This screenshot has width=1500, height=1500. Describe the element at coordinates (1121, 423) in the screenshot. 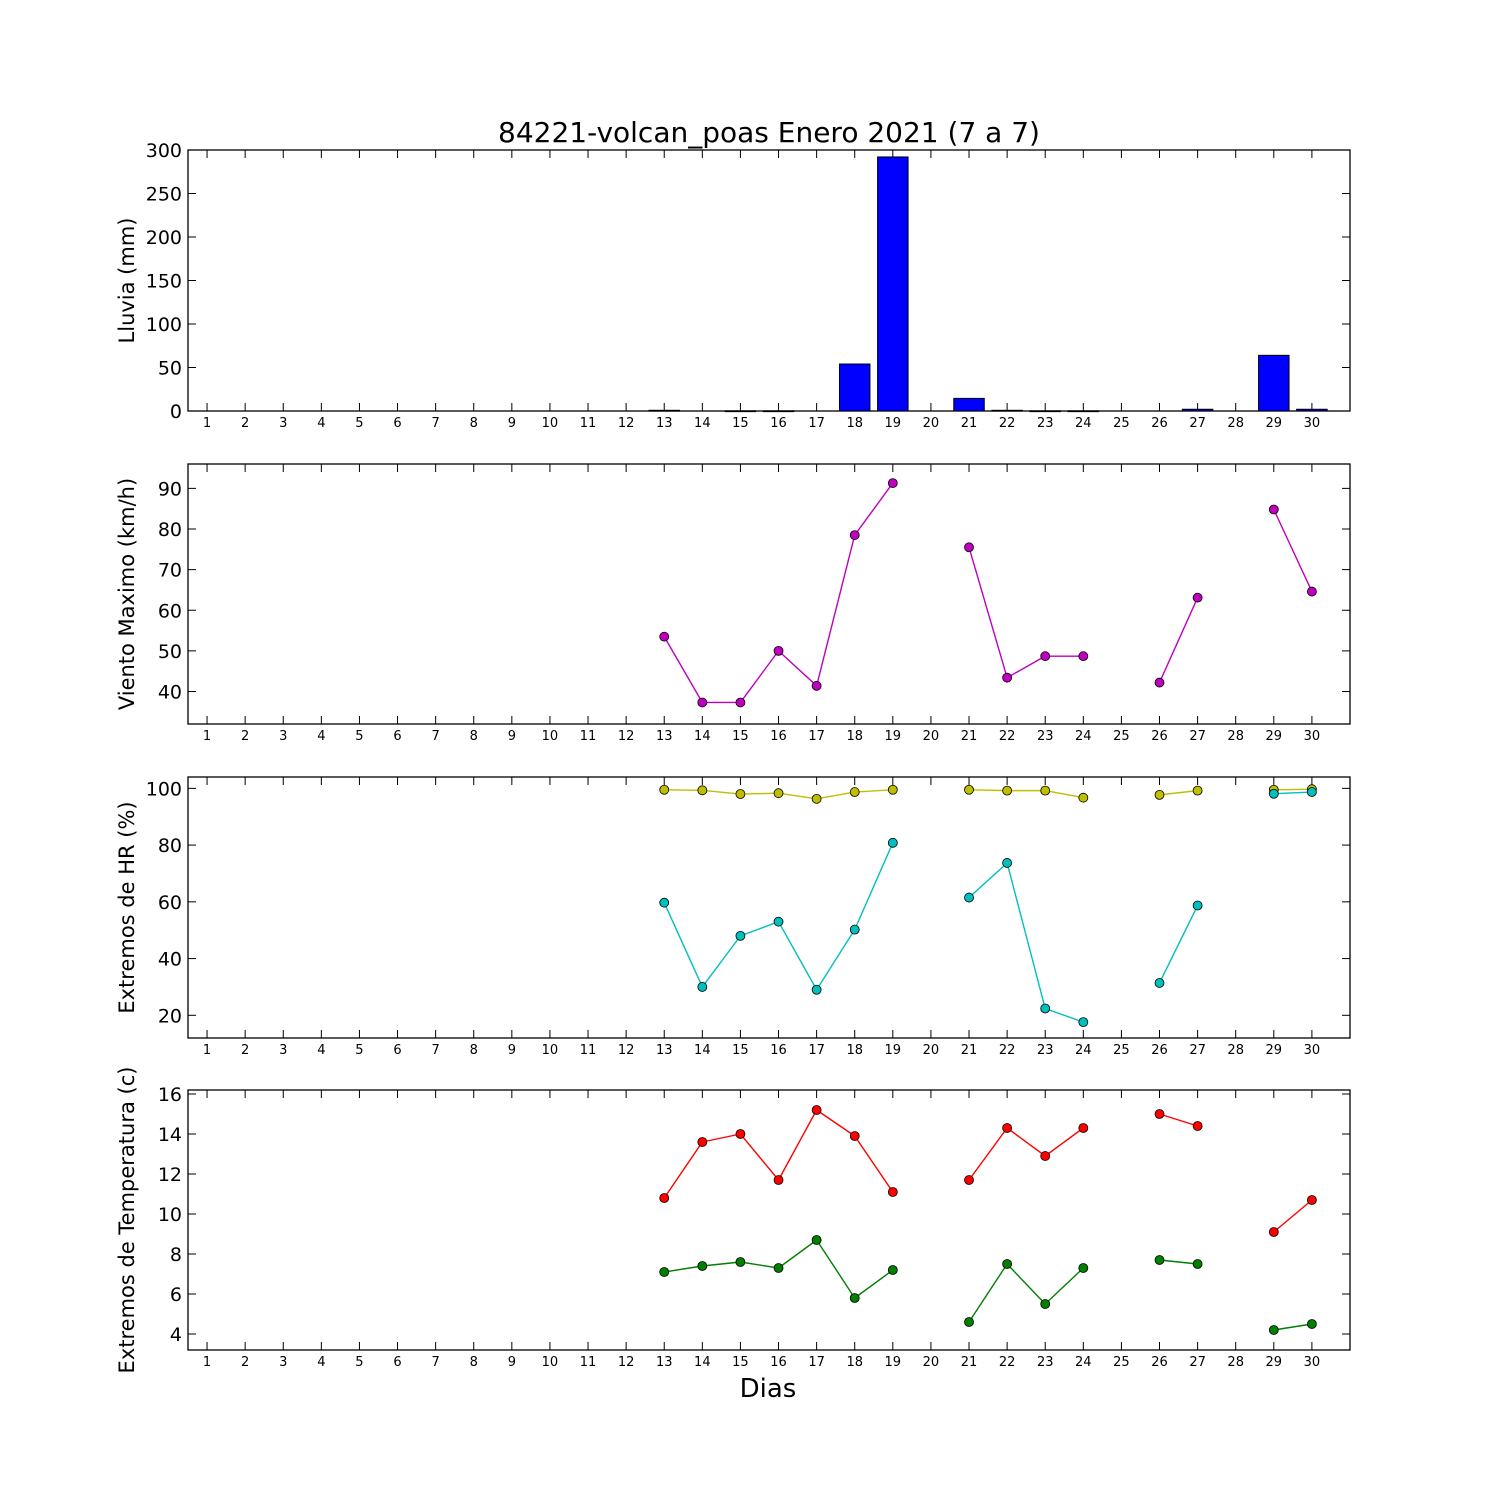

I see `xtick-label: 25` at that location.